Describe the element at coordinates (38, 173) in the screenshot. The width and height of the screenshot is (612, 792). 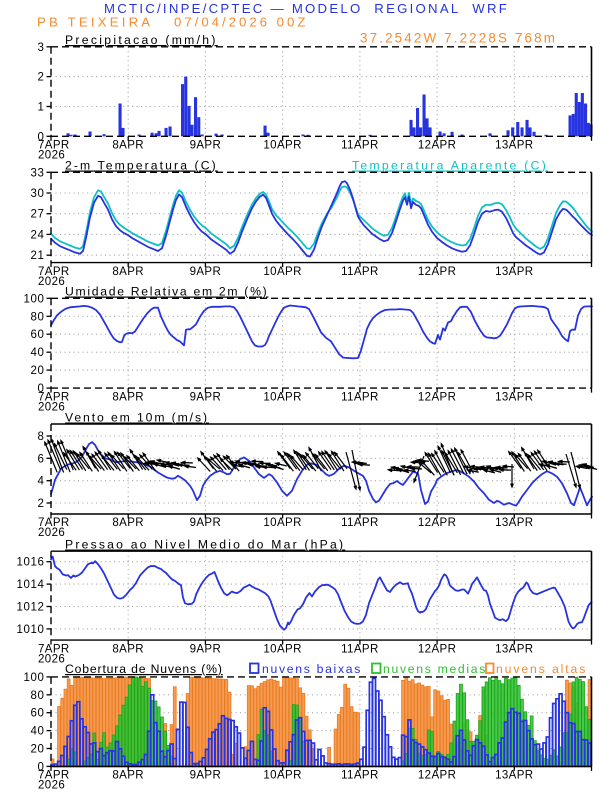
I see `svg-text: 33` at that location.